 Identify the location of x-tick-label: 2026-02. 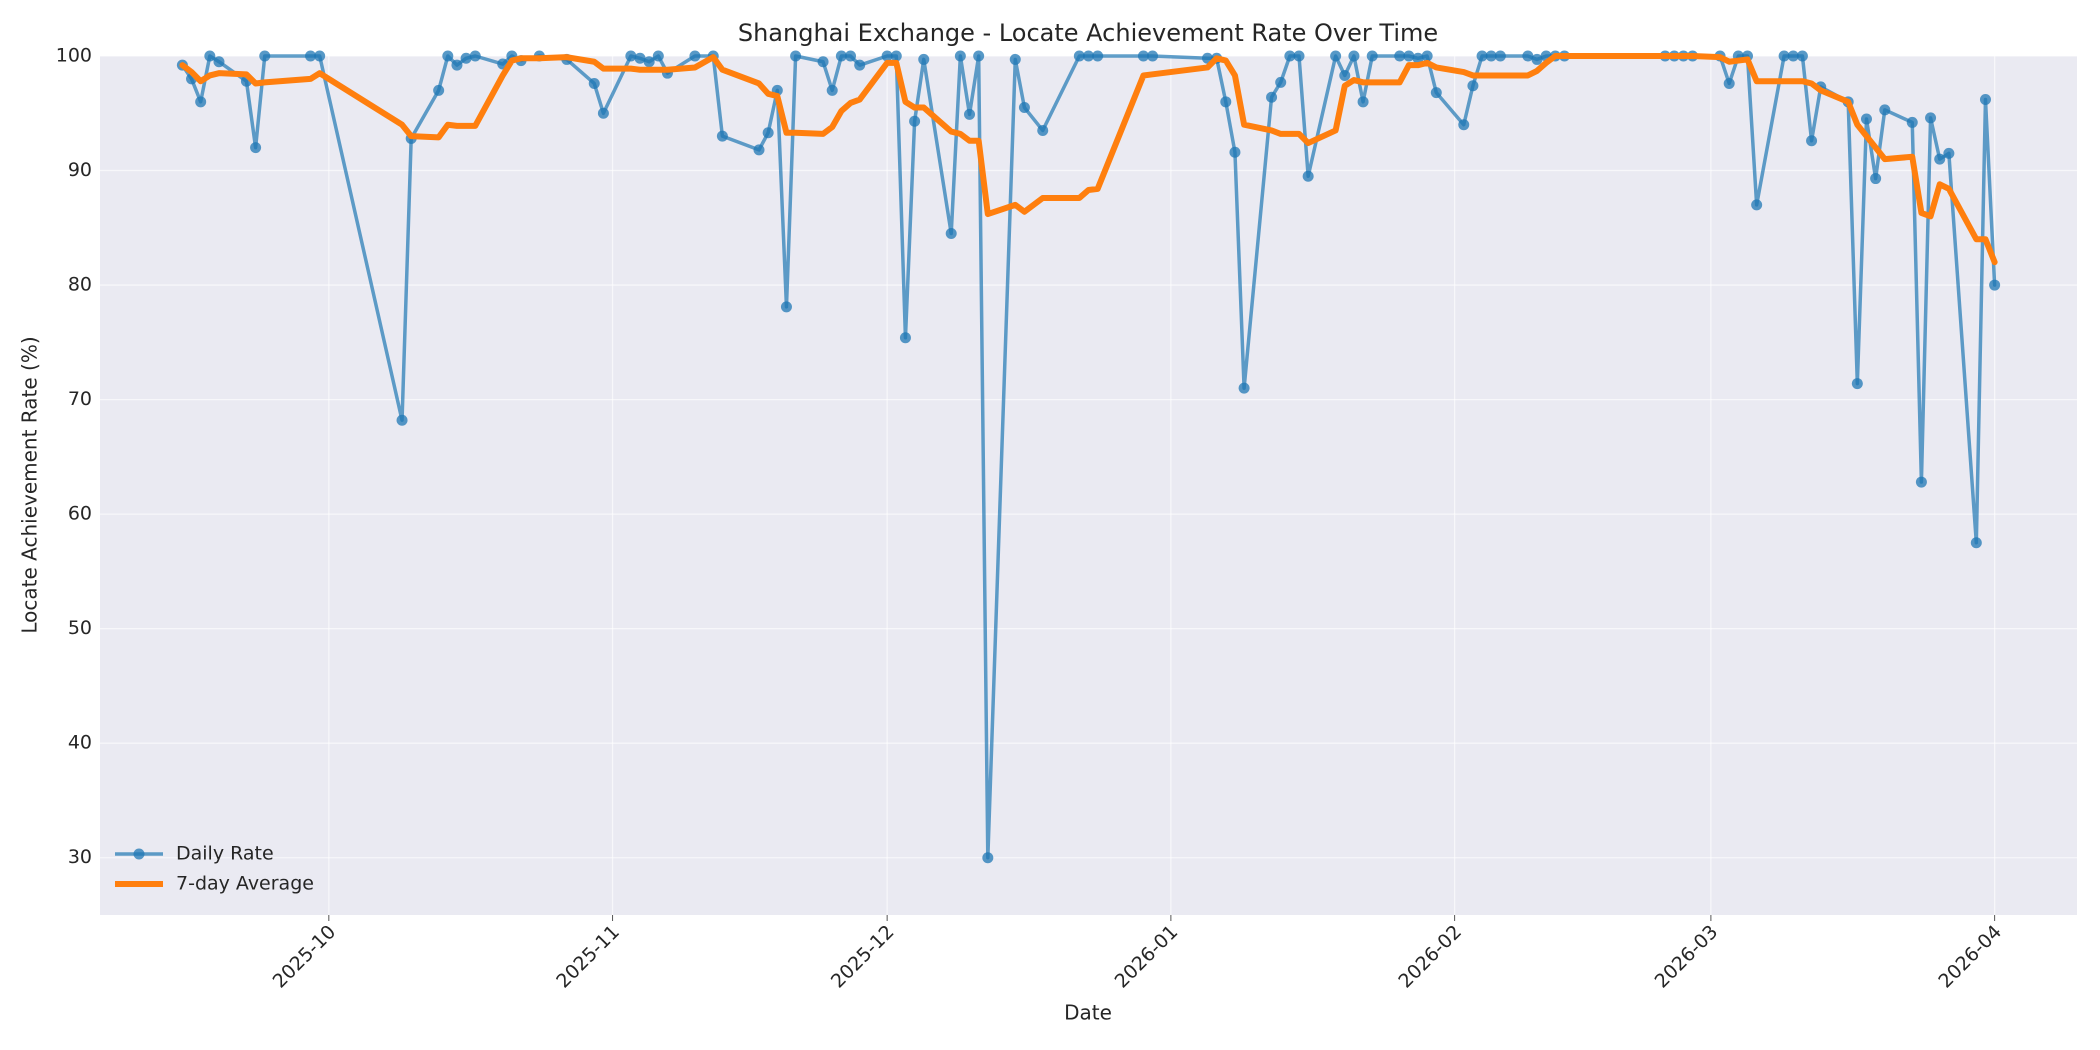
(1430, 957).